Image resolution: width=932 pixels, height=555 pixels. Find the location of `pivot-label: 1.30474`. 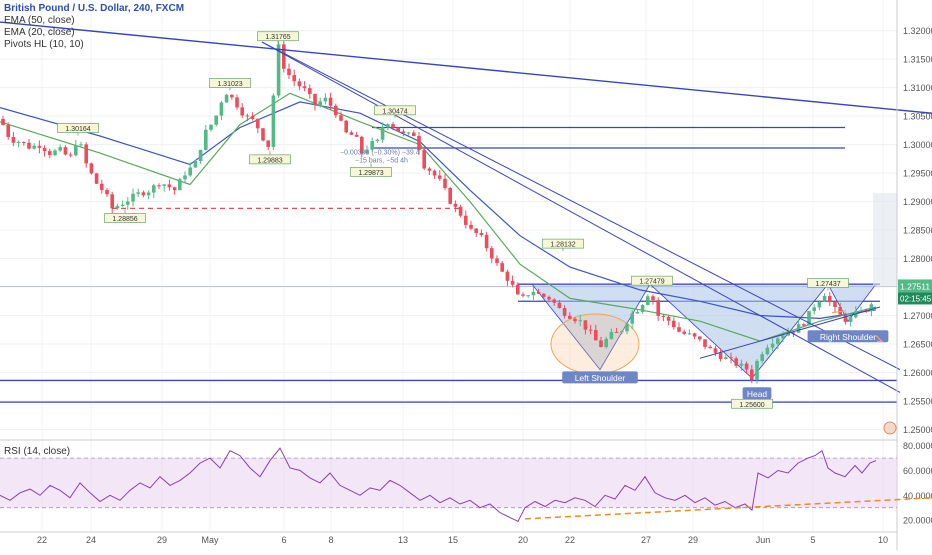

pivot-label: 1.30474 is located at coordinates (394, 111).